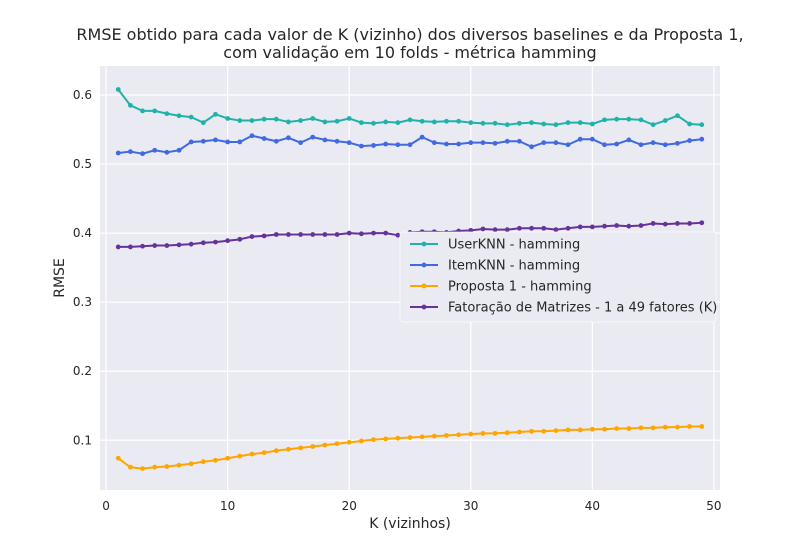  What do you see at coordinates (424, 286) in the screenshot?
I see `legend-marker` at bounding box center [424, 286].